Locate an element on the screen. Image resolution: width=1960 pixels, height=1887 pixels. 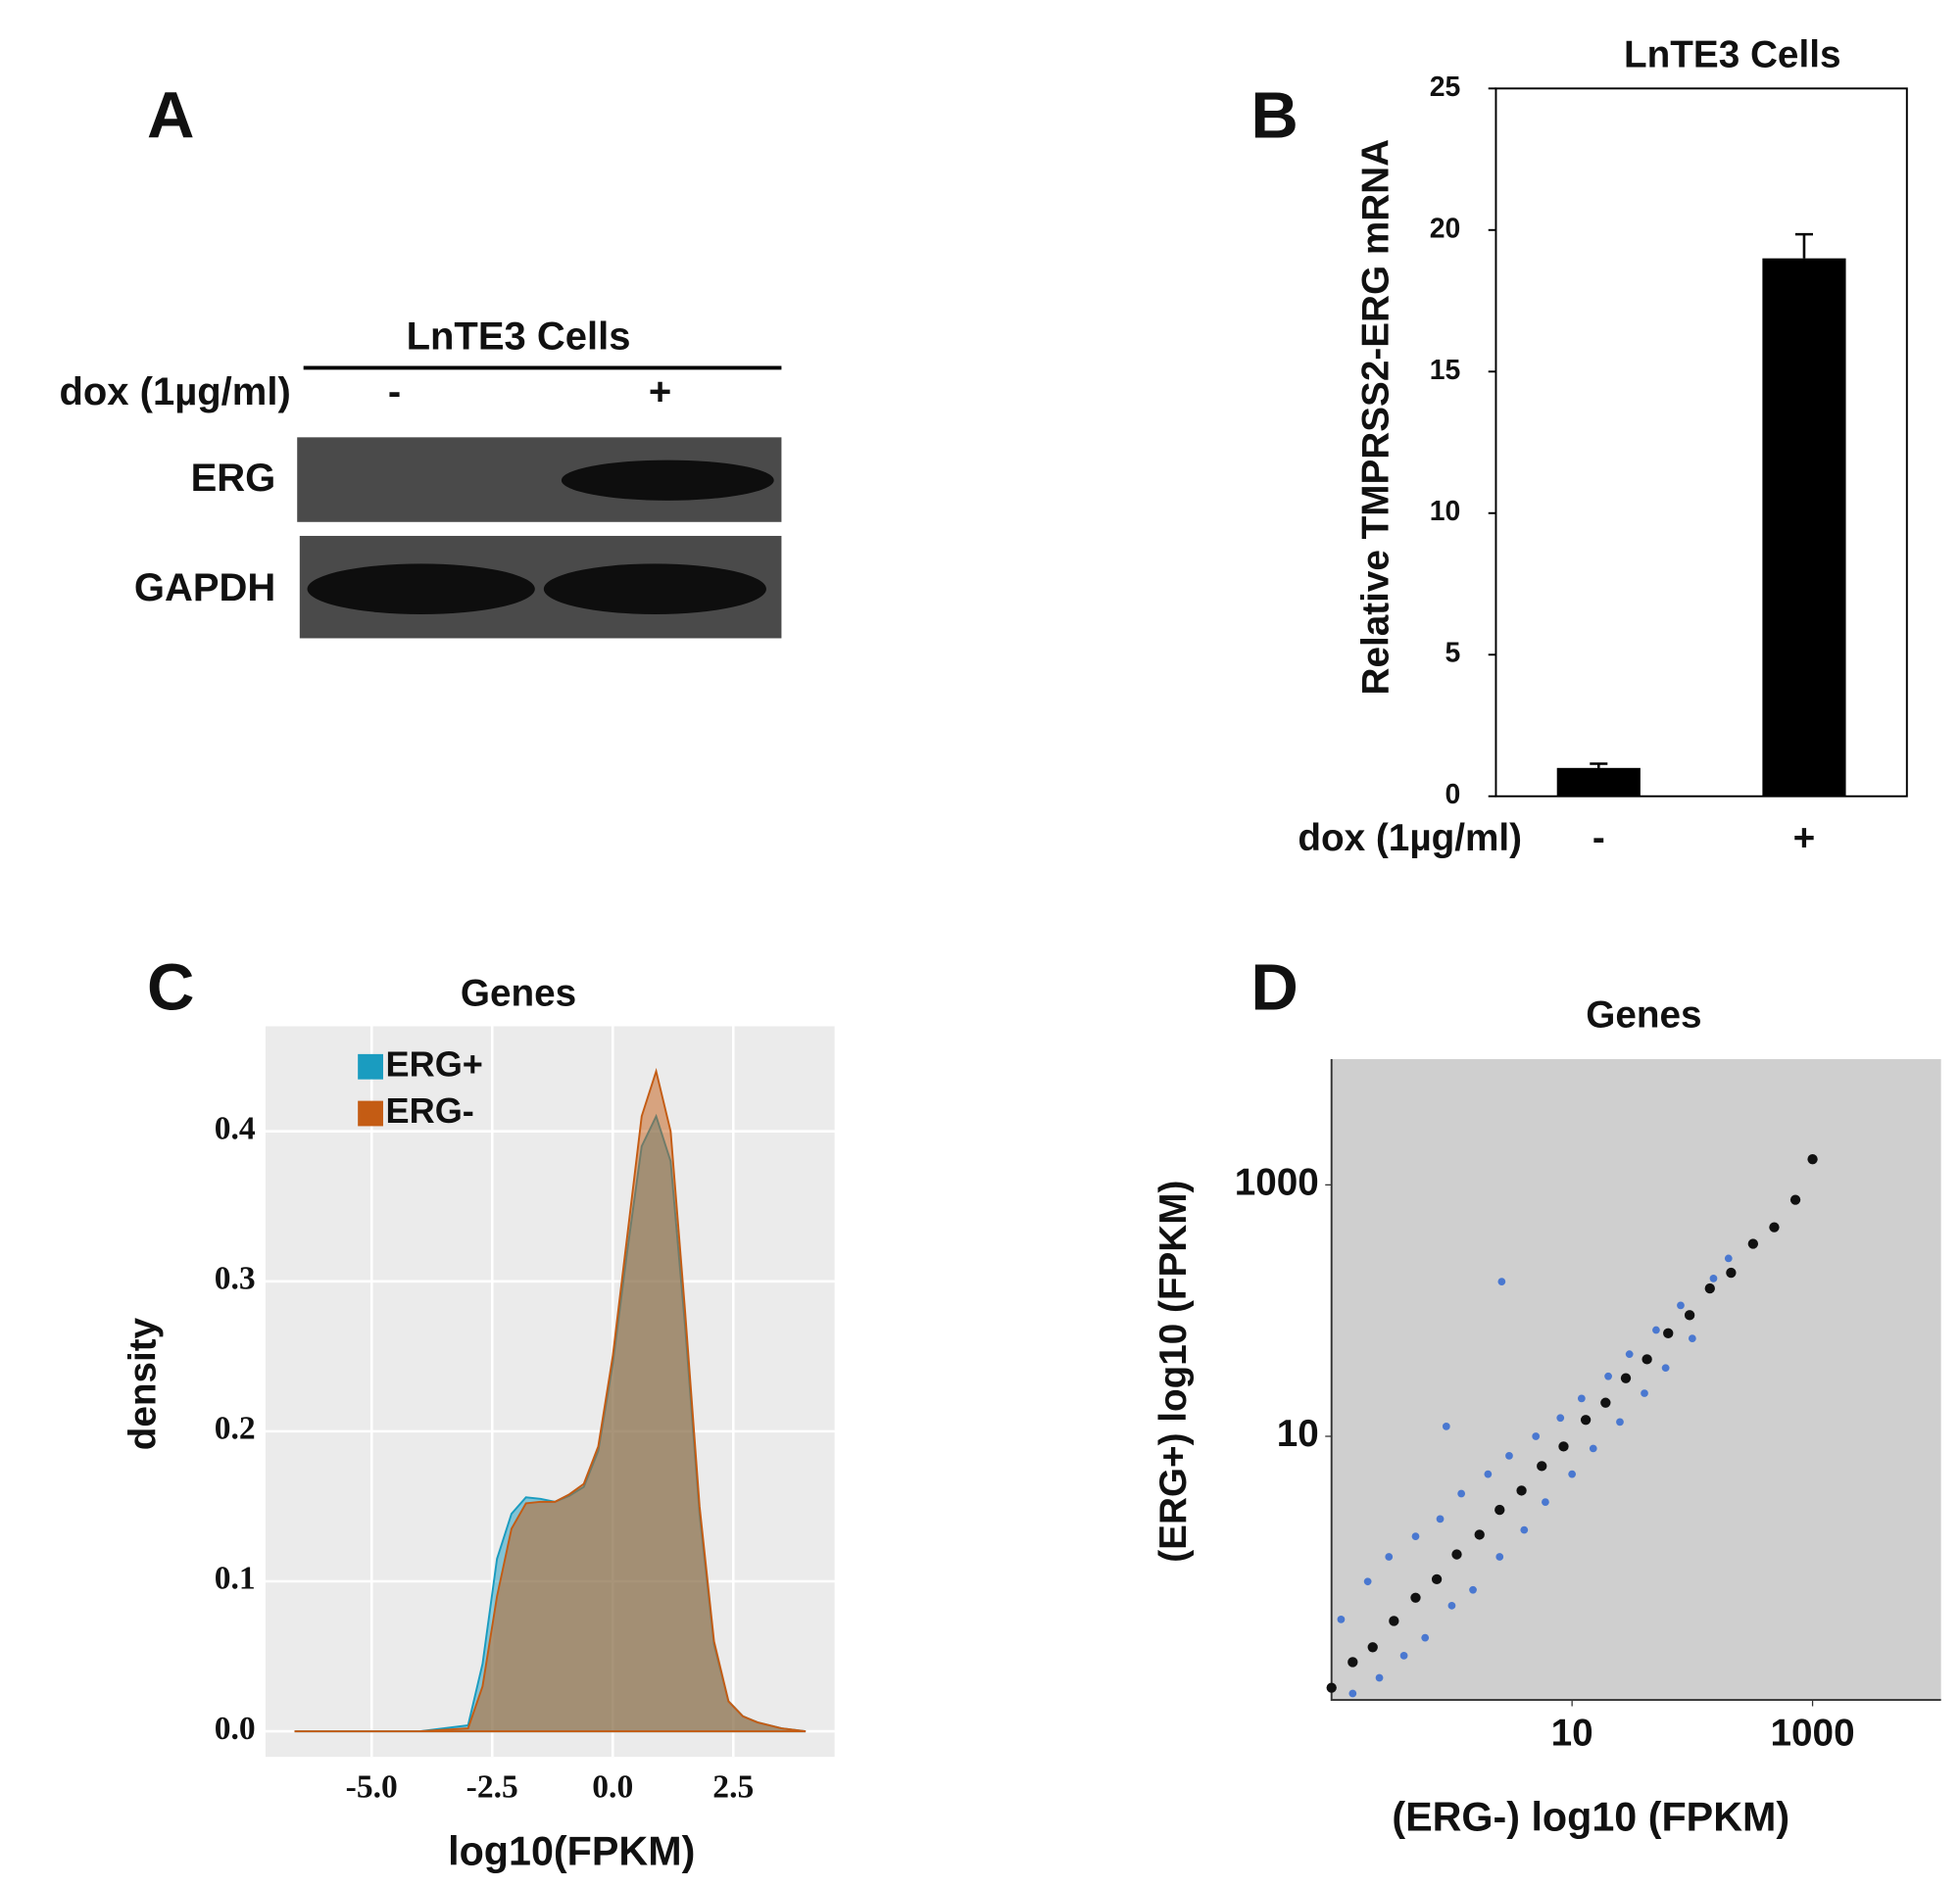
lane-label: - is located at coordinates (394, 391).